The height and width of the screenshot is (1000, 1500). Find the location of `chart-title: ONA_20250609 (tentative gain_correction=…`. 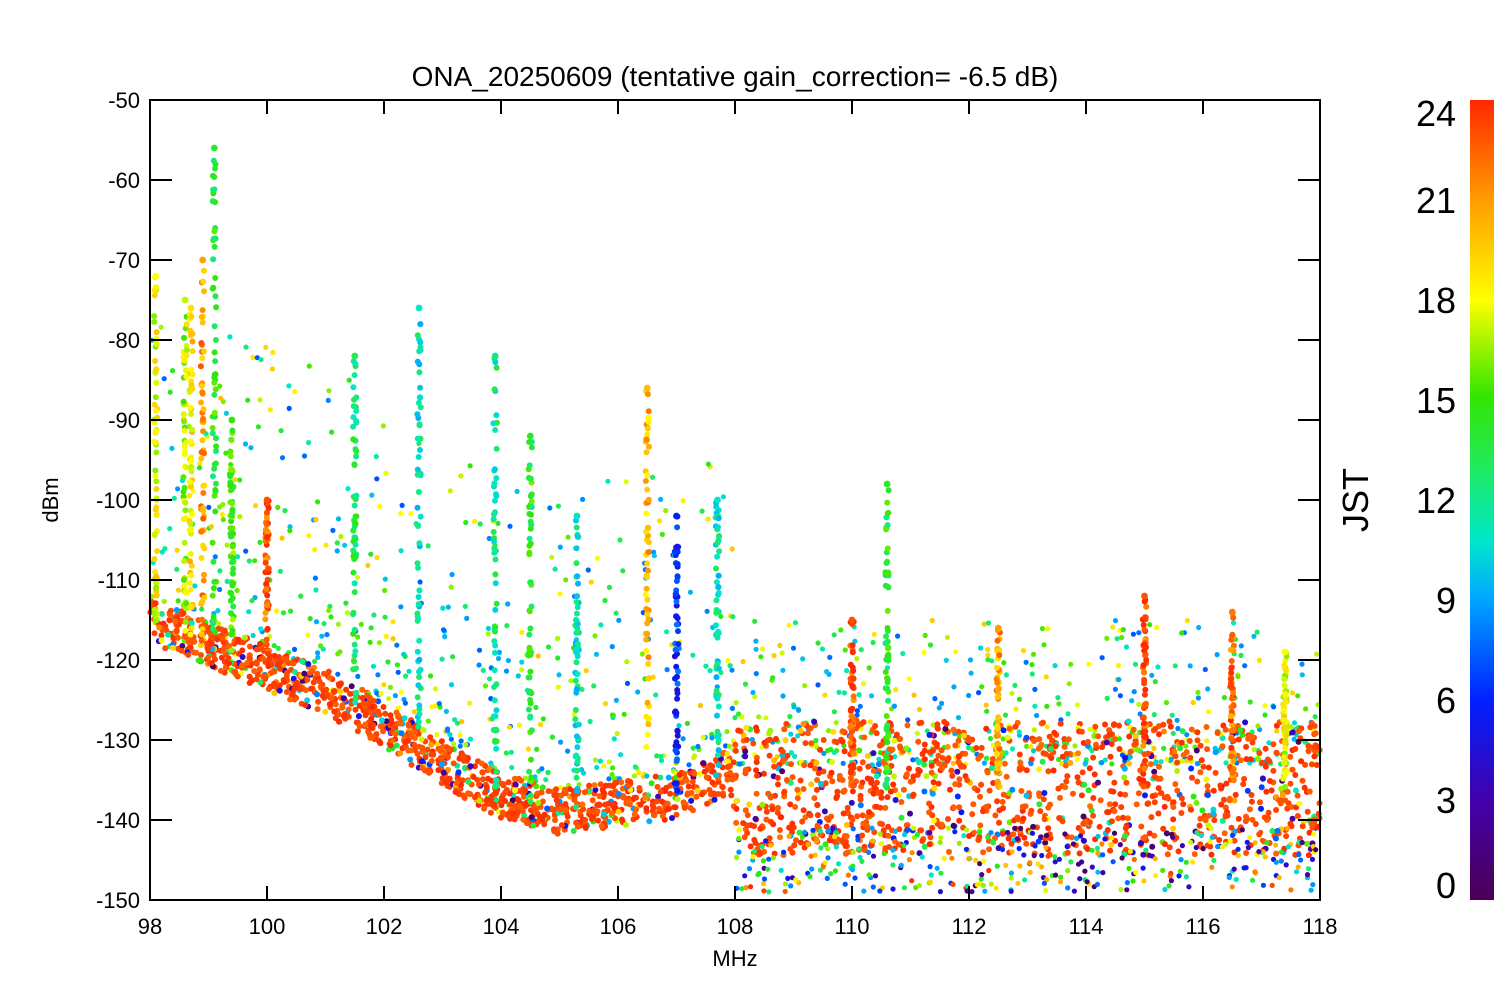

chart-title: ONA_20250609 (tentative gain_correction=… is located at coordinates (735, 76).